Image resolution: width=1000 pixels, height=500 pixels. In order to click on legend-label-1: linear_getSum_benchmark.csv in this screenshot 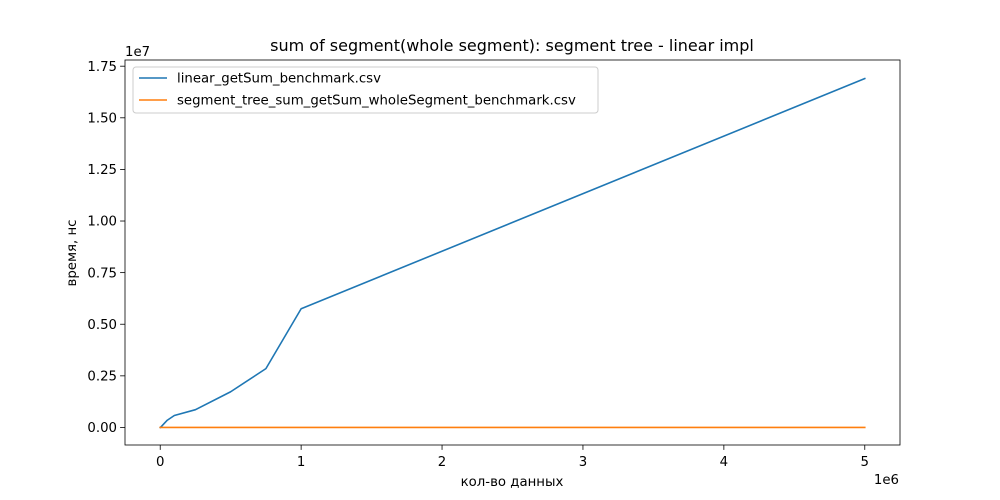, I will do `click(279, 79)`.